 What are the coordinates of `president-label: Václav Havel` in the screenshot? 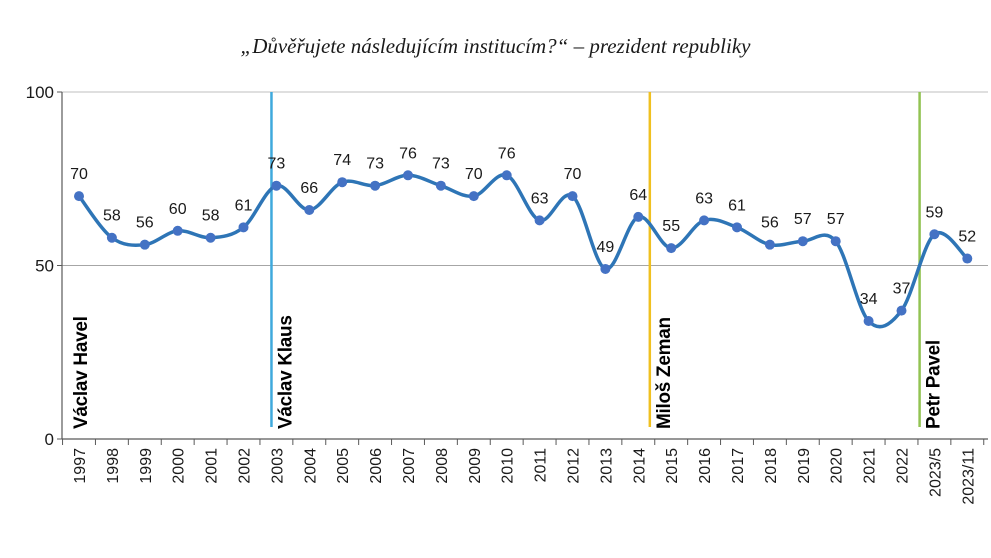 It's located at (81, 372).